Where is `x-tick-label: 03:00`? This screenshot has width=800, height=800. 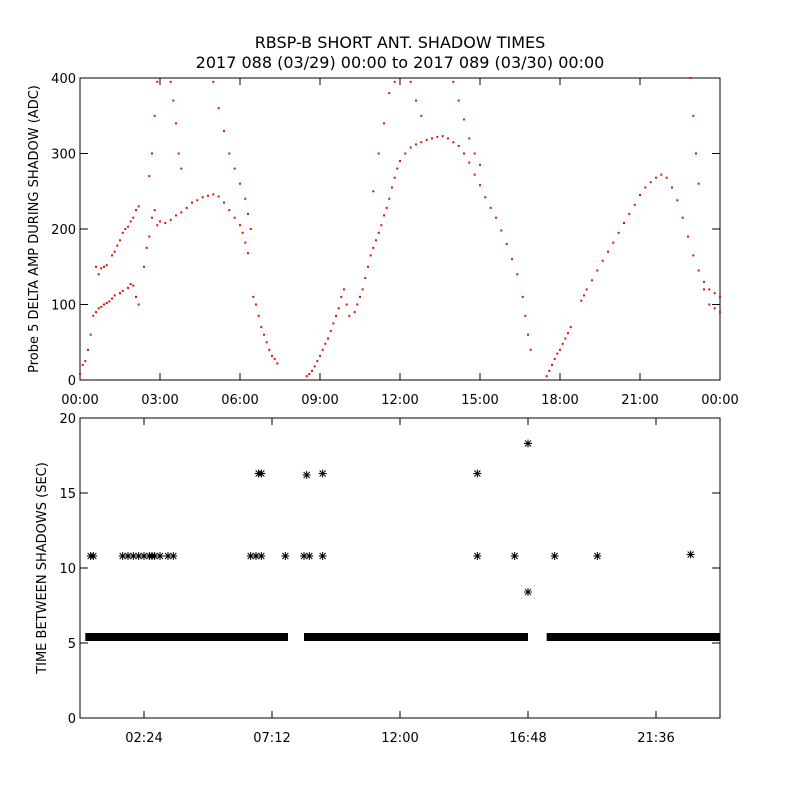 x-tick-label: 03:00 is located at coordinates (159, 400).